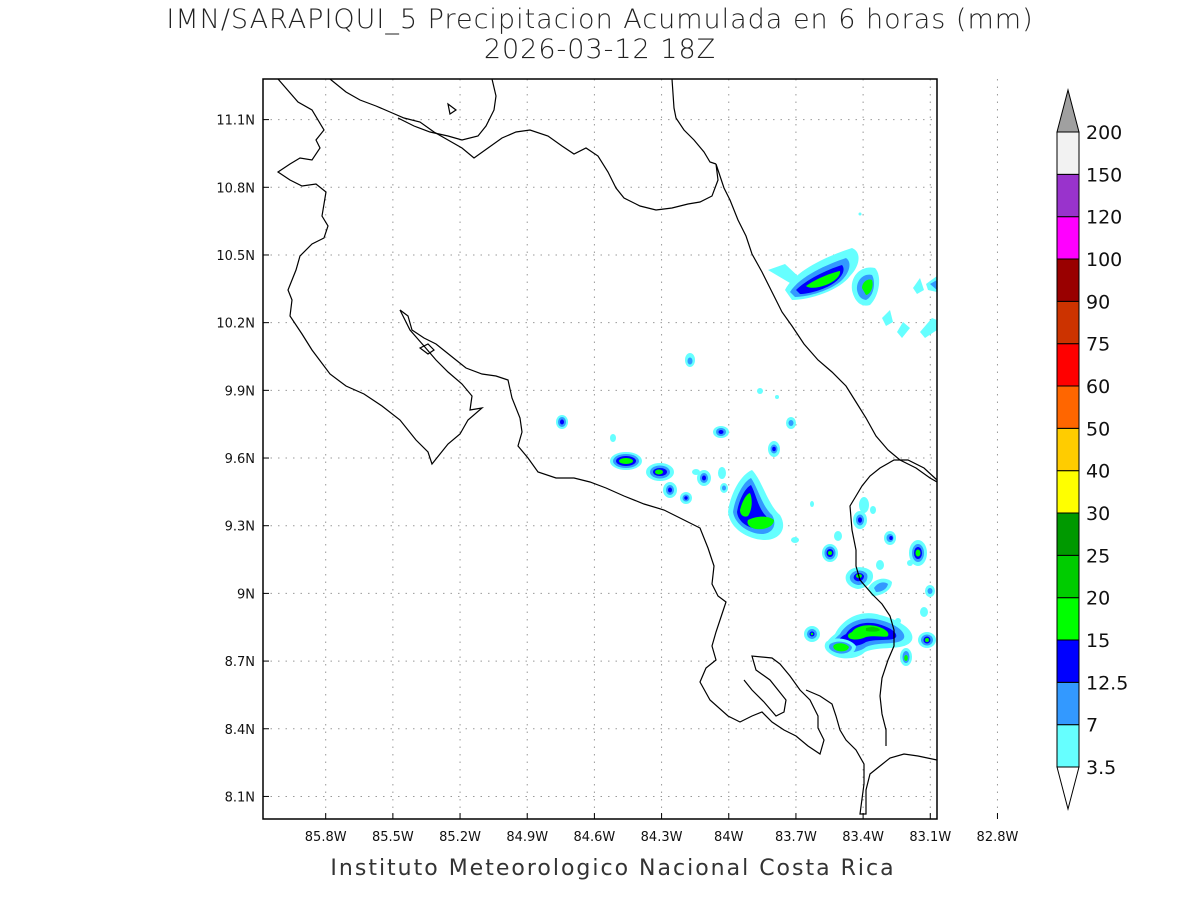 The image size is (1200, 900). What do you see at coordinates (240, 797) in the screenshot?
I see `y-tick-label: 8.1N` at bounding box center [240, 797].